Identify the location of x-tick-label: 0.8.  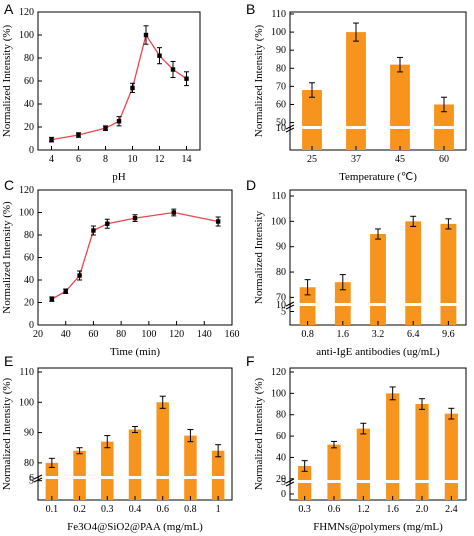
(307, 334).